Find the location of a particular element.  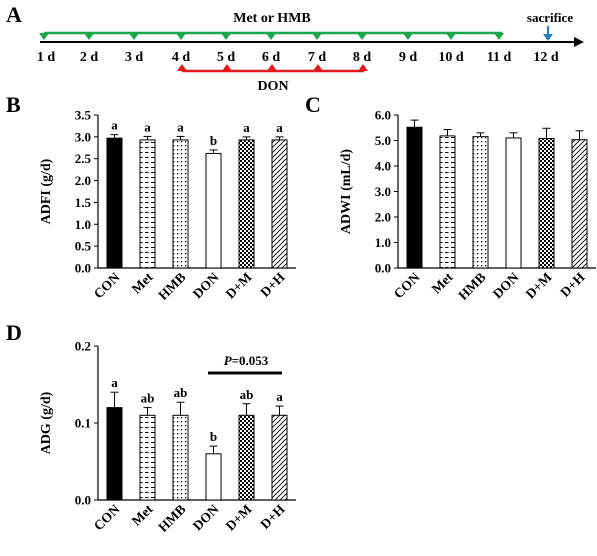

sacrifice-arrow-head is located at coordinates (548, 37).